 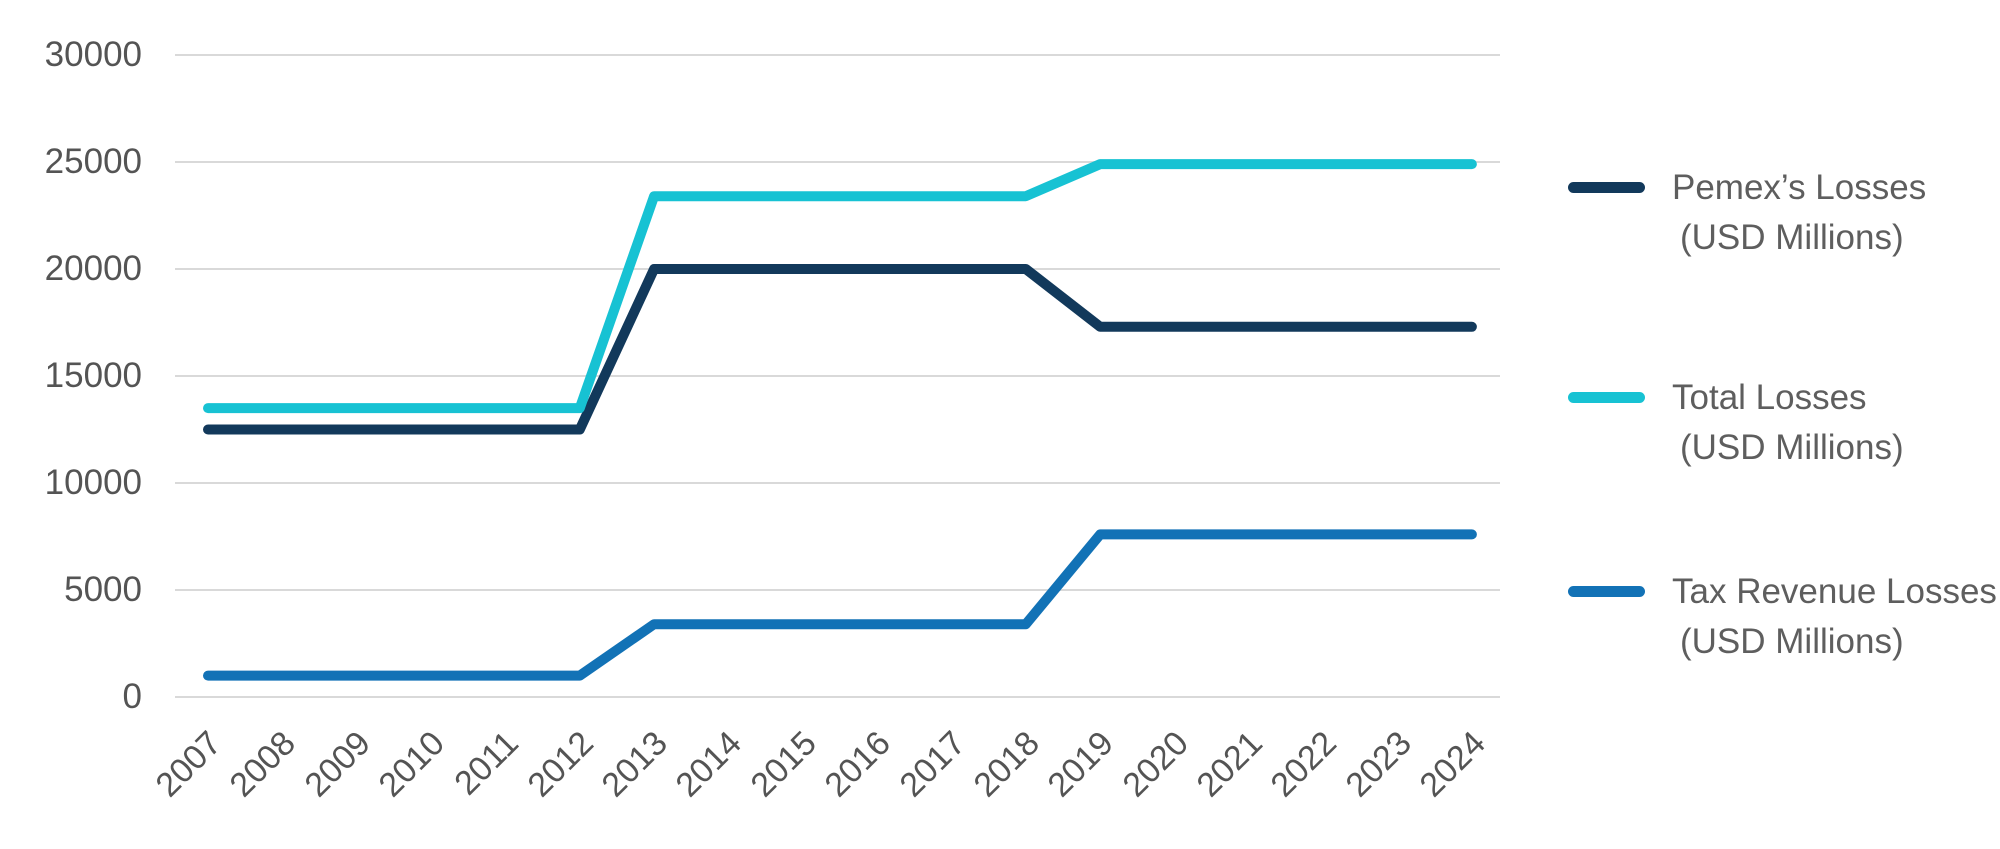 What do you see at coordinates (132, 696) in the screenshot?
I see `y-tick-label: 0` at bounding box center [132, 696].